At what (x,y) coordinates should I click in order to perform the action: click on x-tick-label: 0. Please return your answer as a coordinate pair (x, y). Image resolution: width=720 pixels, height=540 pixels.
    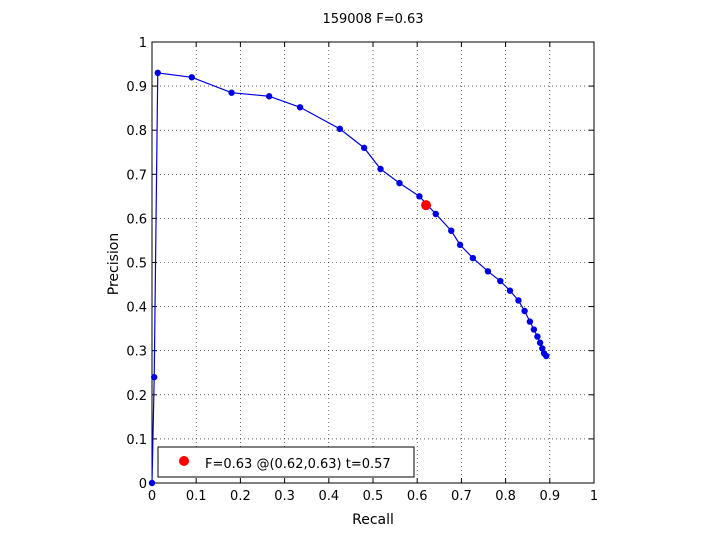
    Looking at the image, I should click on (152, 496).